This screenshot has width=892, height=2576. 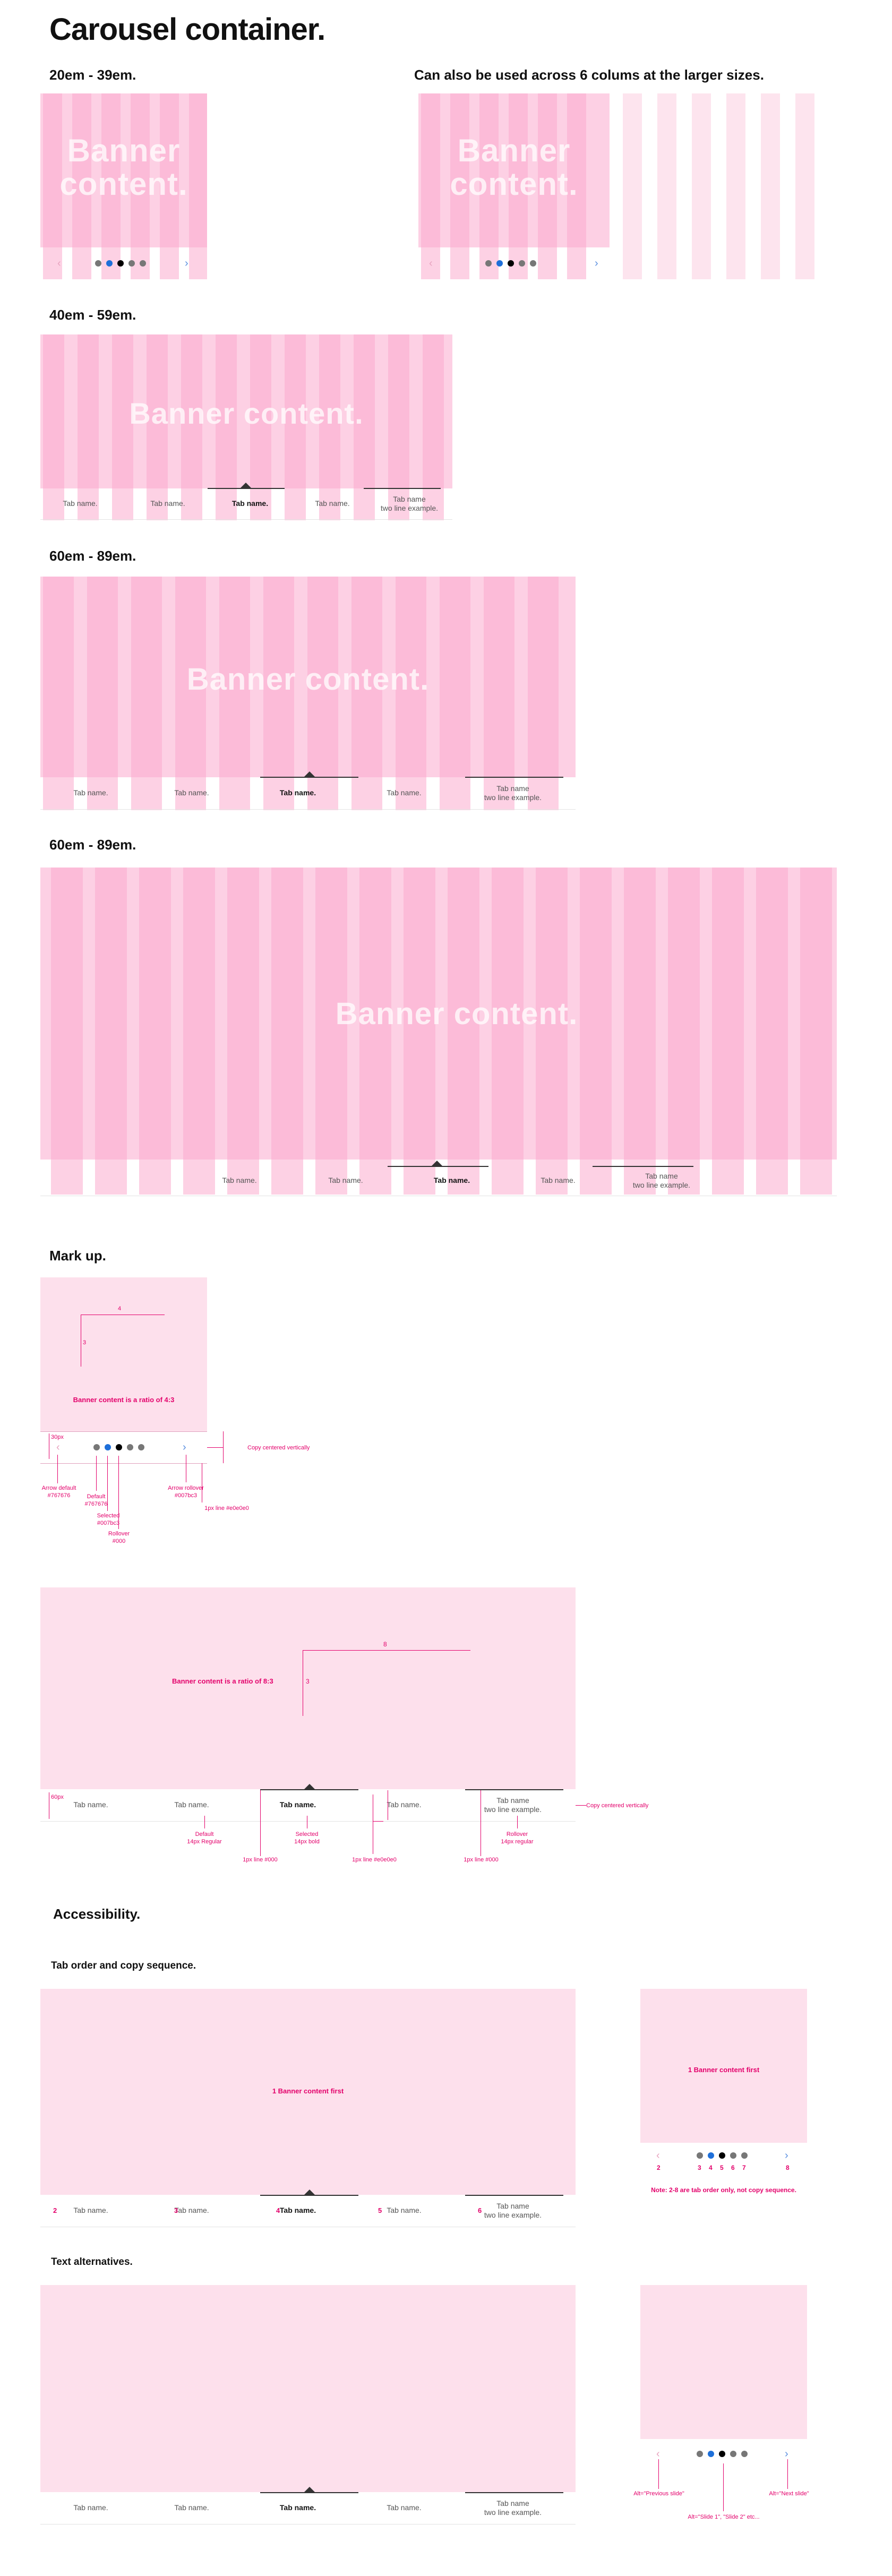 I want to click on default-tab-note: Default 14px Regular, so click(x=204, y=1838).